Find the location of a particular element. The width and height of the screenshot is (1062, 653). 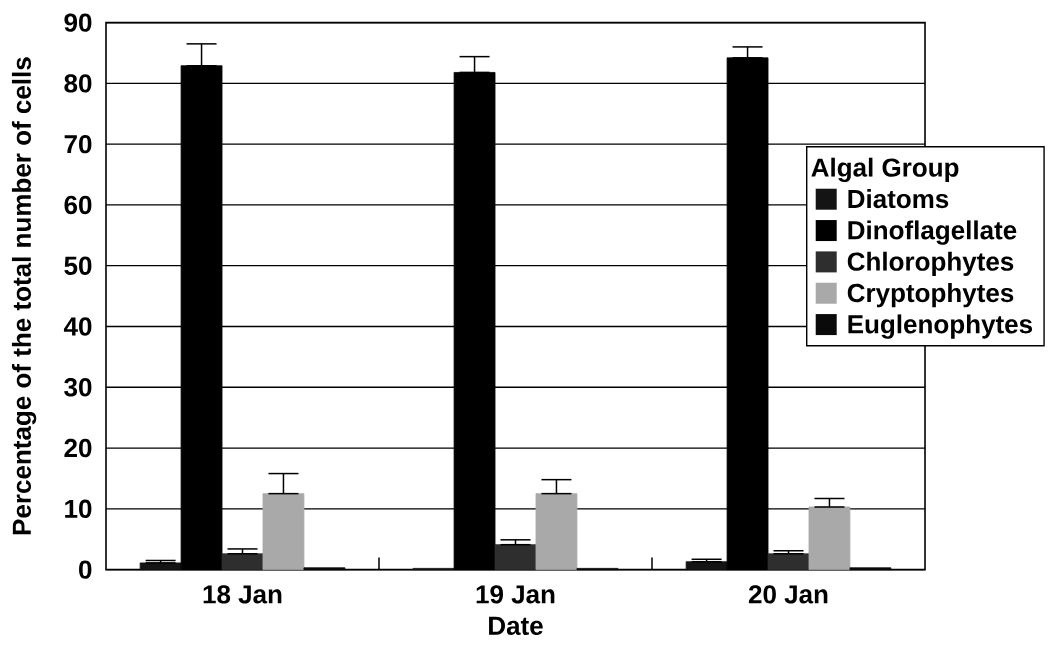

y-tick-label: 90 is located at coordinates (78, 22).